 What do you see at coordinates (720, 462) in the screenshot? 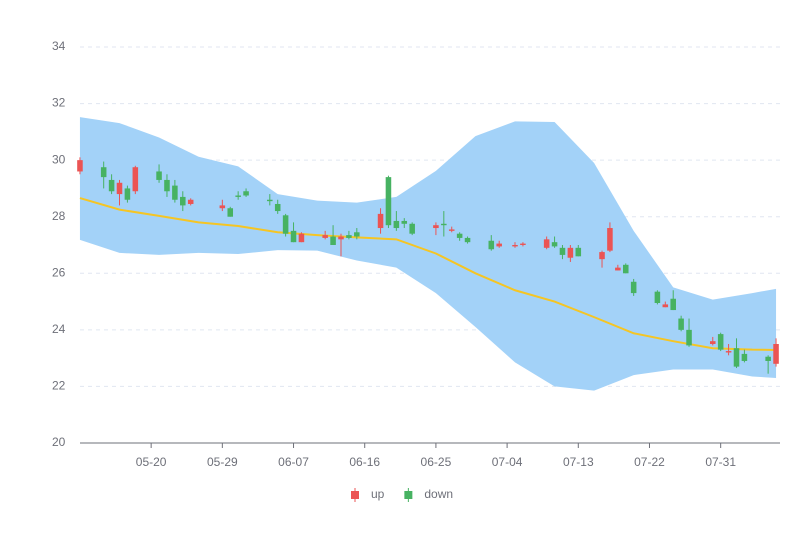
I see `x-tick-label: 07-31` at bounding box center [720, 462].